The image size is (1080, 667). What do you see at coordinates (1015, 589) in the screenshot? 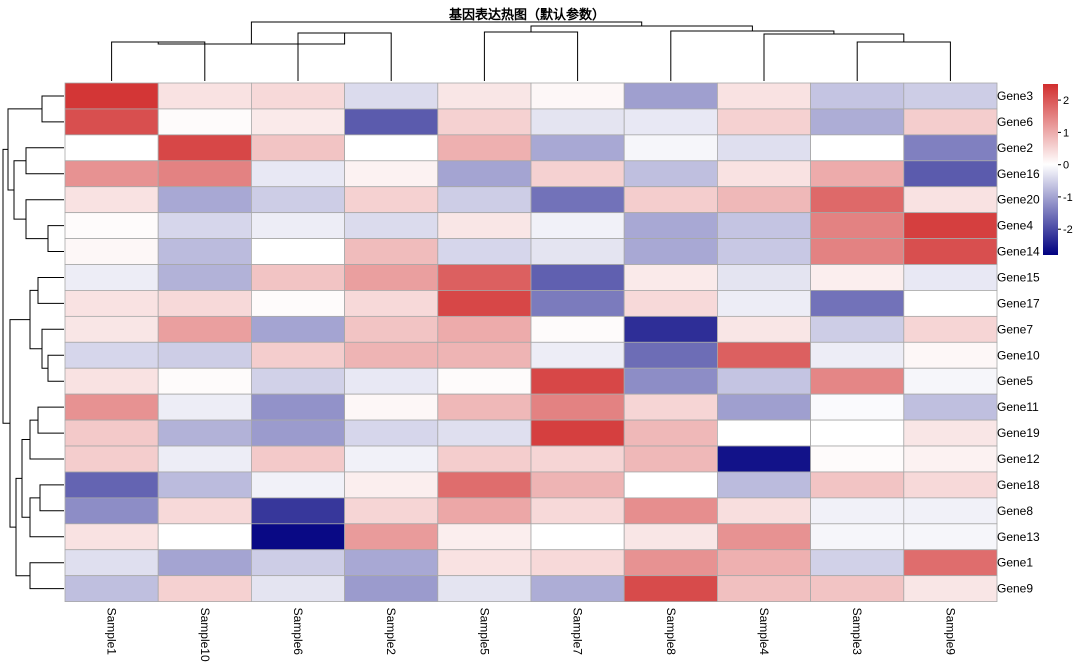
I see `row-label: Gene9` at bounding box center [1015, 589].